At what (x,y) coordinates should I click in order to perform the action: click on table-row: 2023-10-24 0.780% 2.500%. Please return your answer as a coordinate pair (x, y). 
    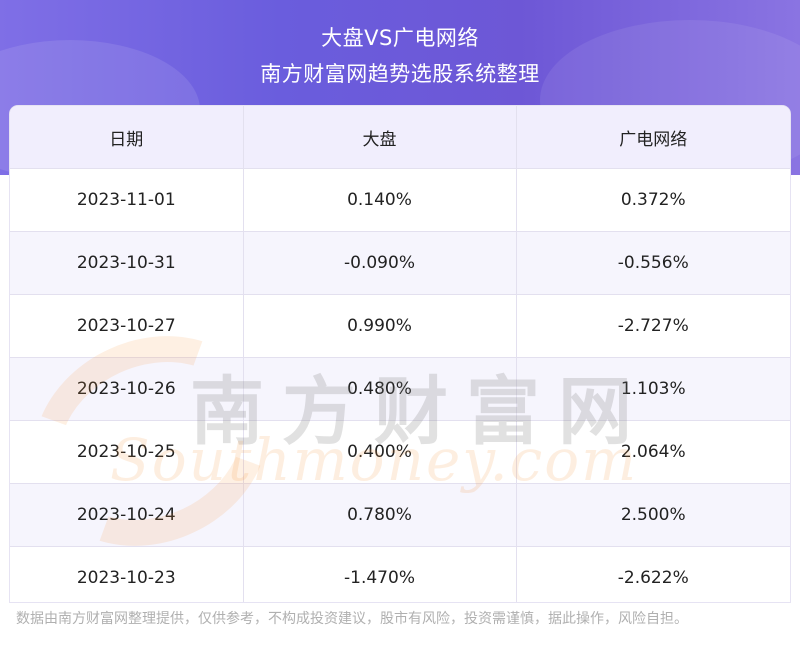
    Looking at the image, I should click on (400, 515).